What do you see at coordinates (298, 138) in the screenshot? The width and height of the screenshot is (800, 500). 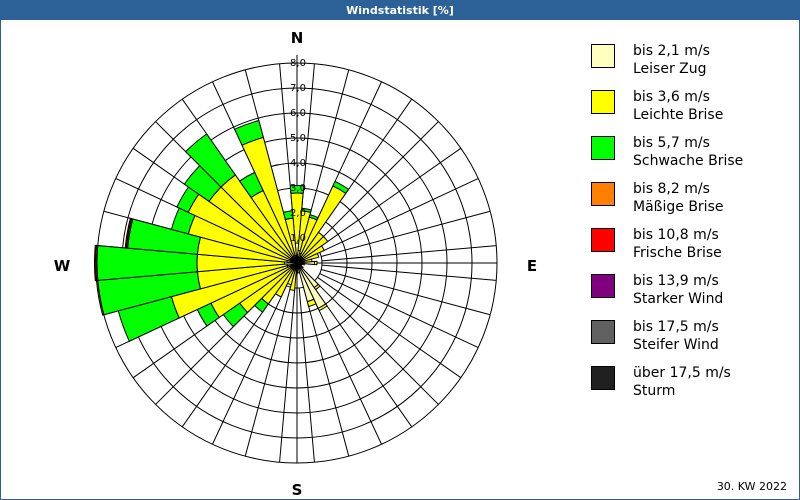 I see `ring-label: 5,0` at bounding box center [298, 138].